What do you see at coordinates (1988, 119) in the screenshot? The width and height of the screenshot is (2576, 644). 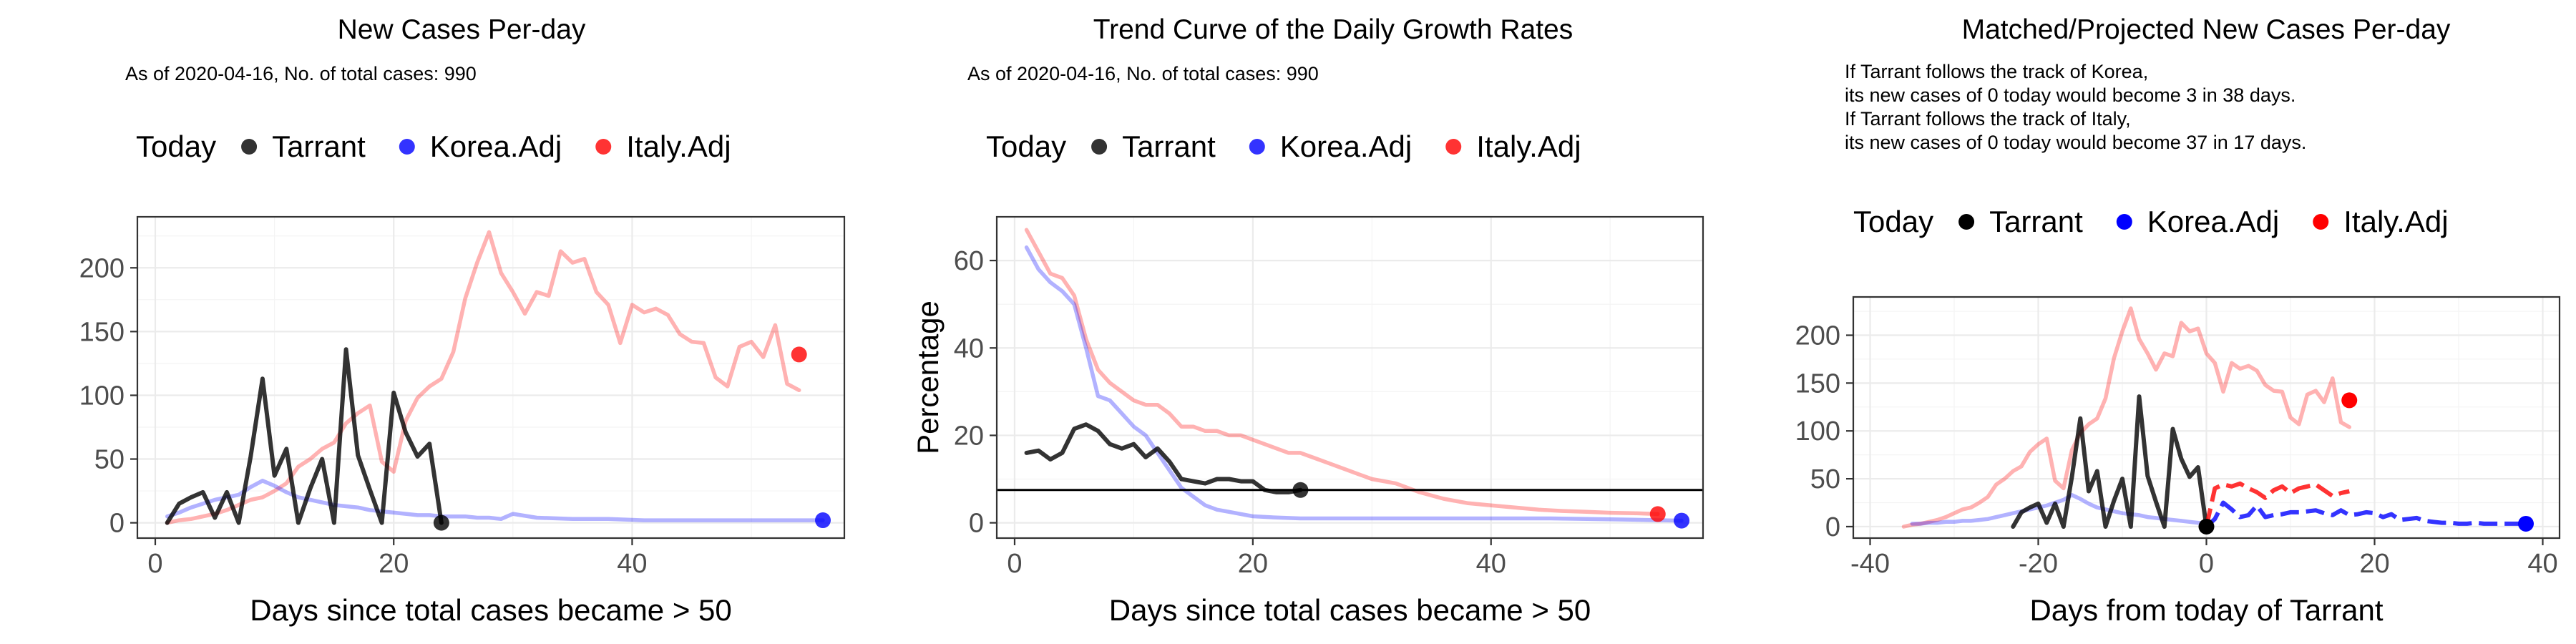 I see `chart-subtitle-line: If Tarrant follows the track of Italy,` at bounding box center [1988, 119].